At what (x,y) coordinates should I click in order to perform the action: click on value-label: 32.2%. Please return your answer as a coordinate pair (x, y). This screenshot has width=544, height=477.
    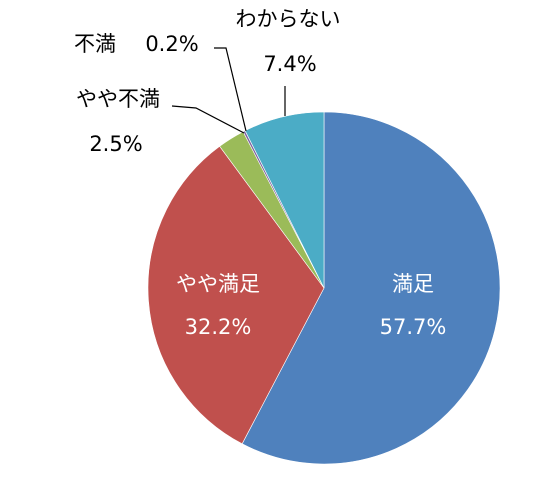
    Looking at the image, I should click on (218, 327).